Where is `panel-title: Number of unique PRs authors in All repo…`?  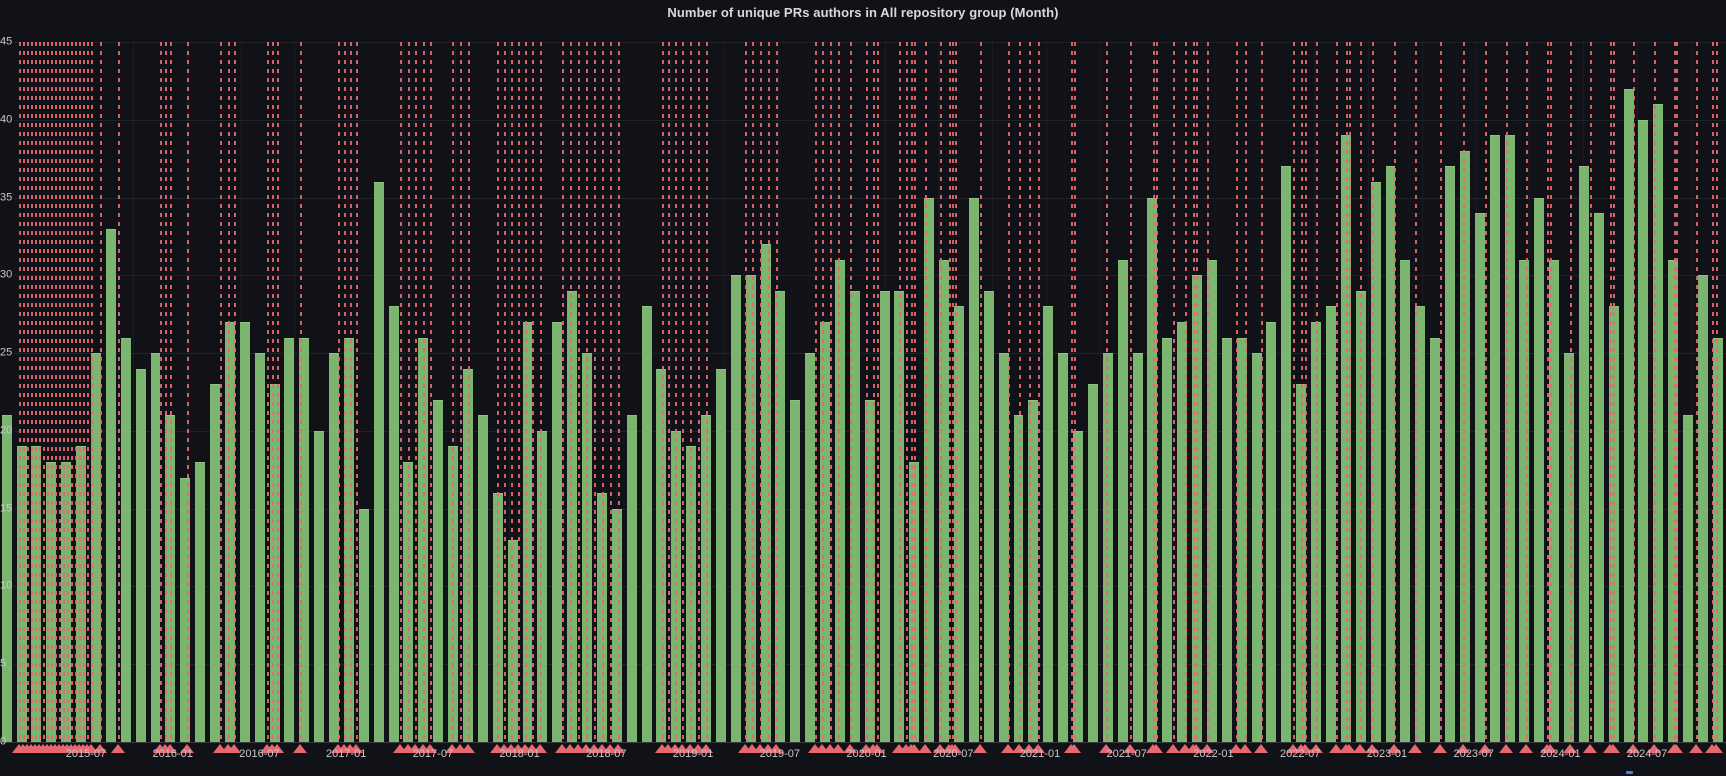
panel-title: Number of unique PRs authors in All repo… is located at coordinates (863, 12).